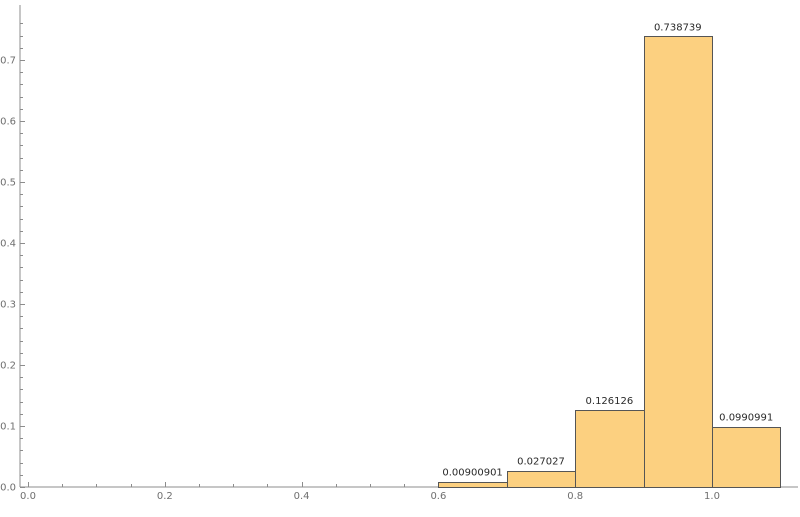 This screenshot has height=517, width=800. Describe the element at coordinates (28, 496) in the screenshot. I see `x-tick-label: 0.0` at that location.